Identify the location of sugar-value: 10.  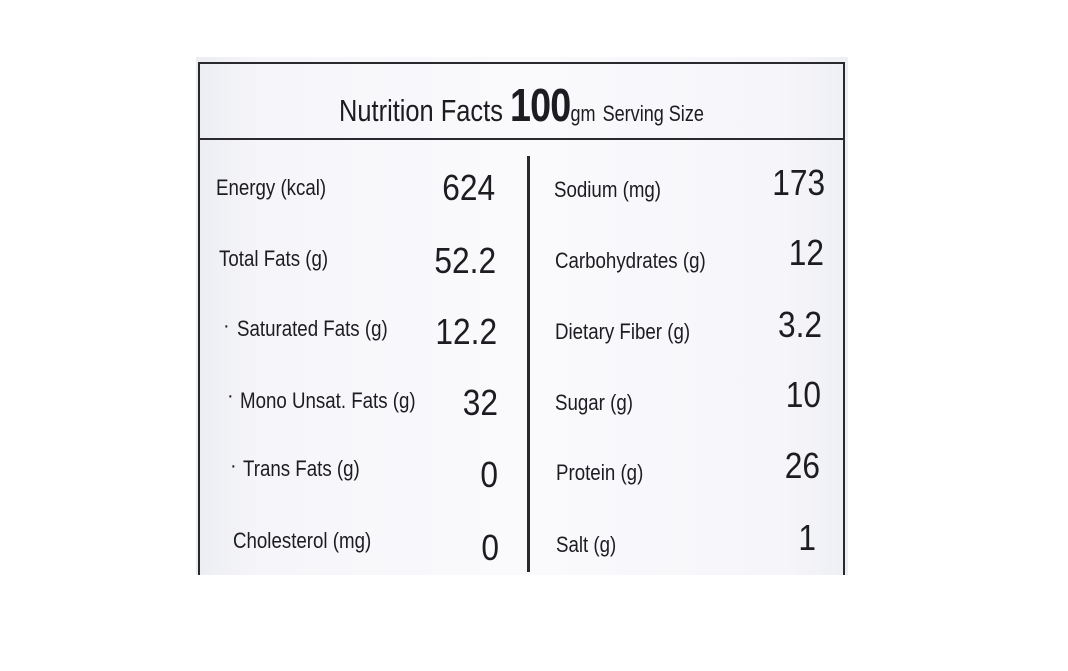
(803, 394).